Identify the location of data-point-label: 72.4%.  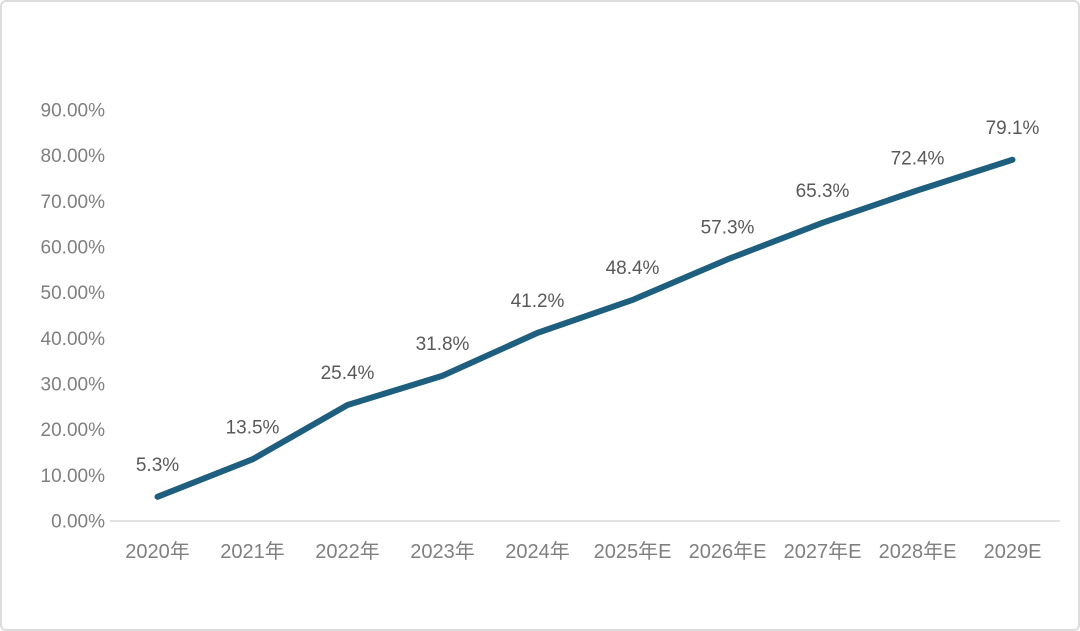
(918, 158).